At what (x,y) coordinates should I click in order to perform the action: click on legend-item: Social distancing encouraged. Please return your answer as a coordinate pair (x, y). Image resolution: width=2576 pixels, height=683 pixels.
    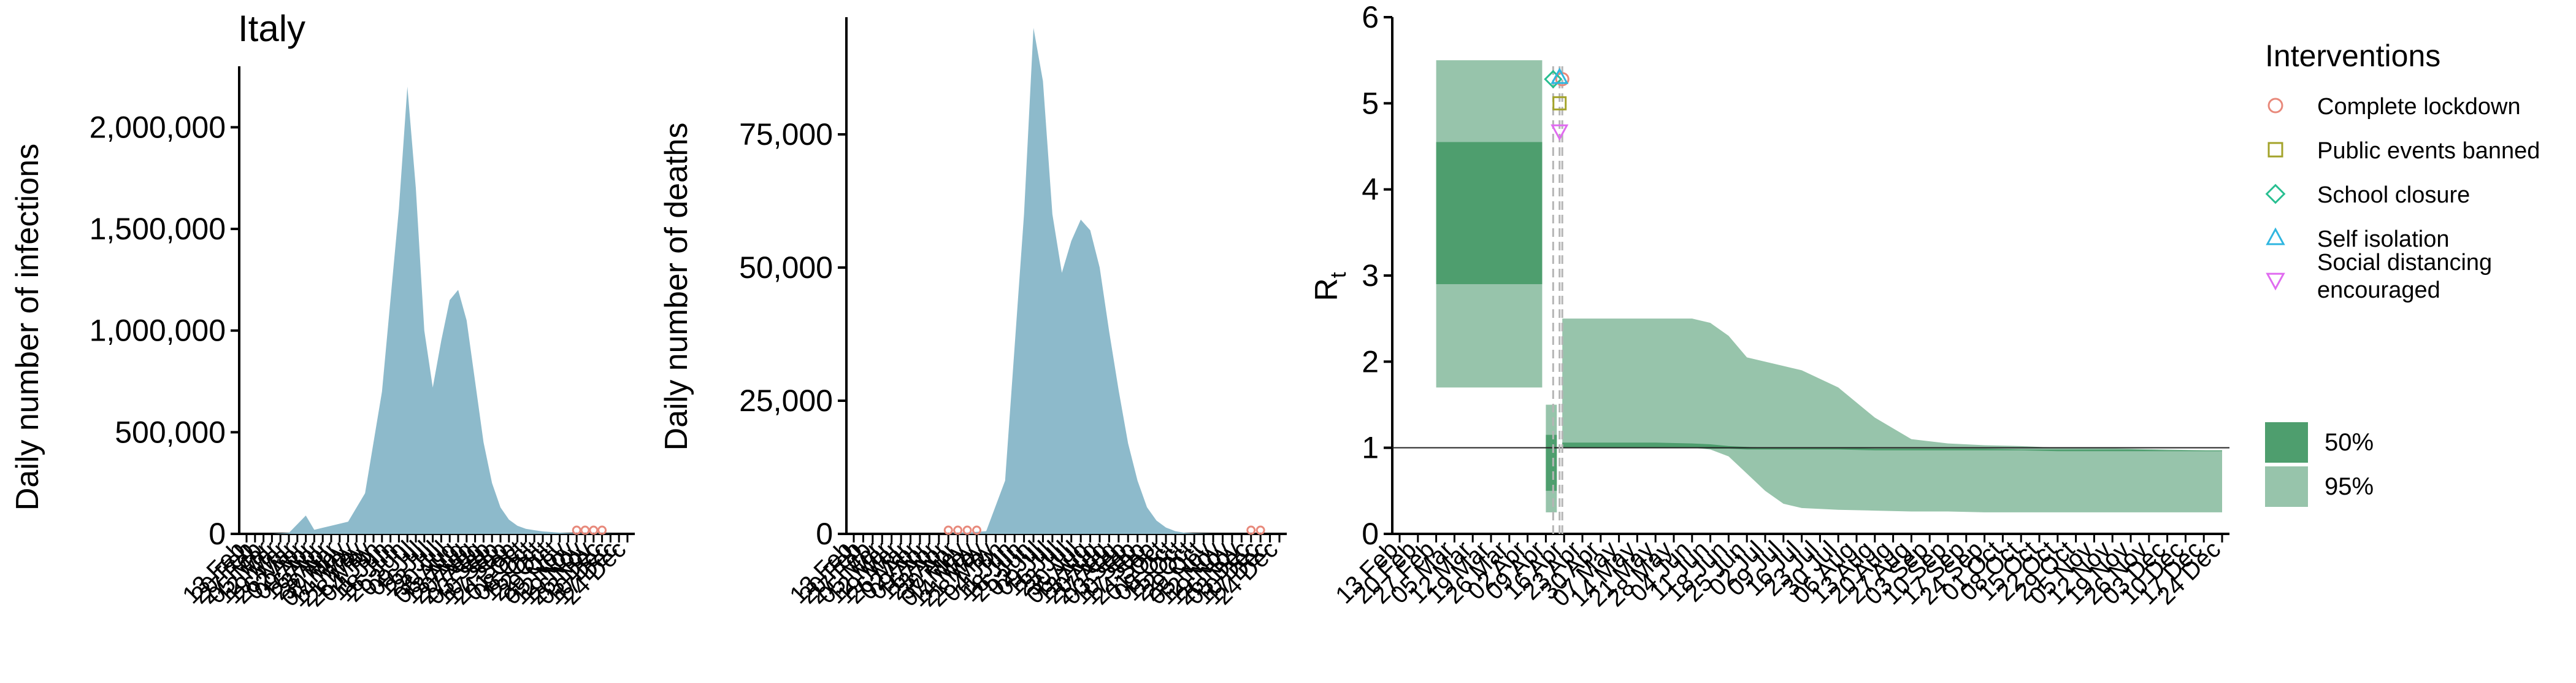
    Looking at the image, I should click on (2379, 276).